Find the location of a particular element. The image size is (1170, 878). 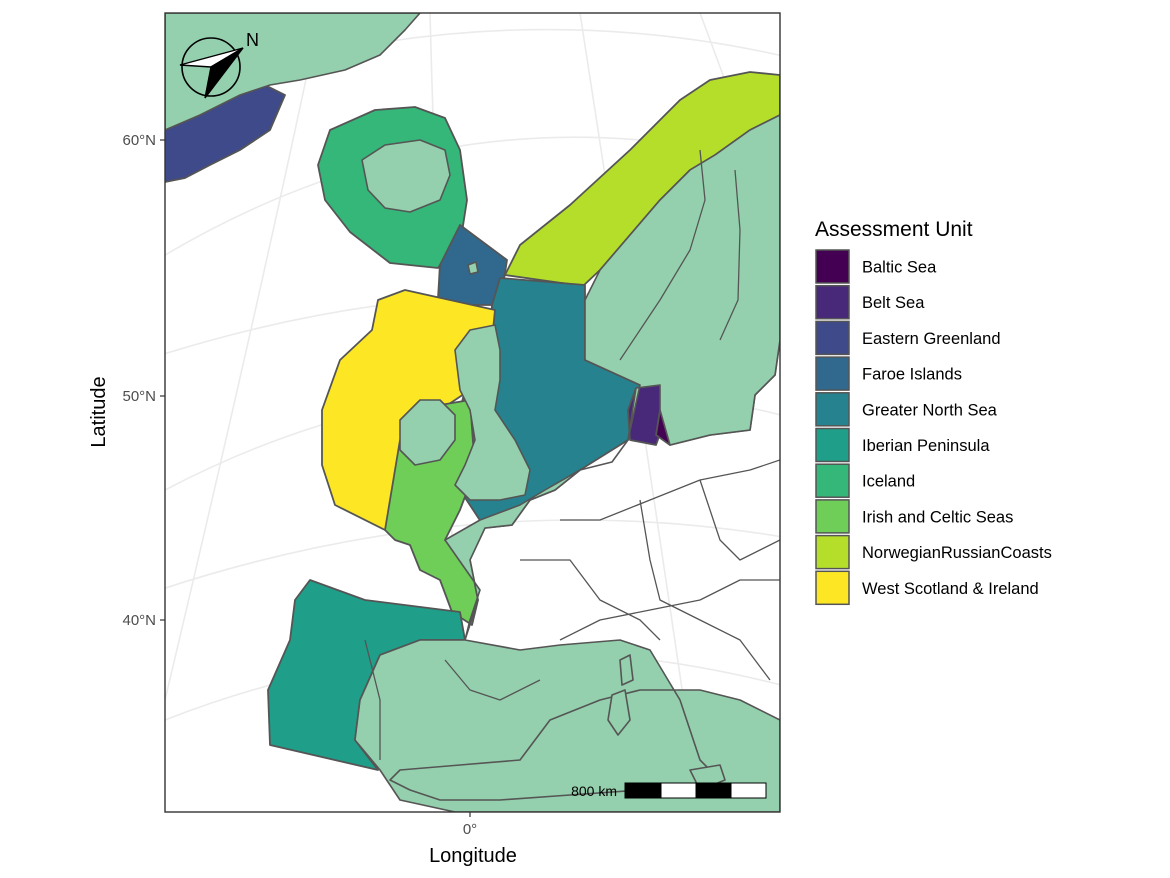

legend-label: NorwegianRussianCoasts is located at coordinates (957, 553).